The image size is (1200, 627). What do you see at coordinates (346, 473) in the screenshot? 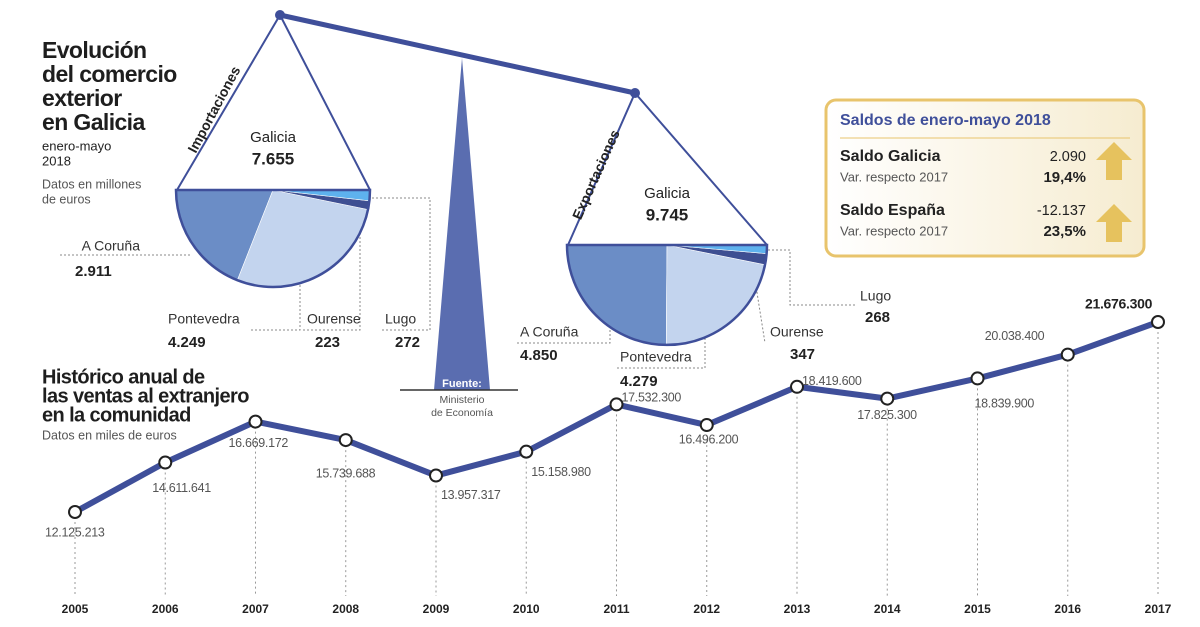
I see `value-label: 15.739.688` at bounding box center [346, 473].